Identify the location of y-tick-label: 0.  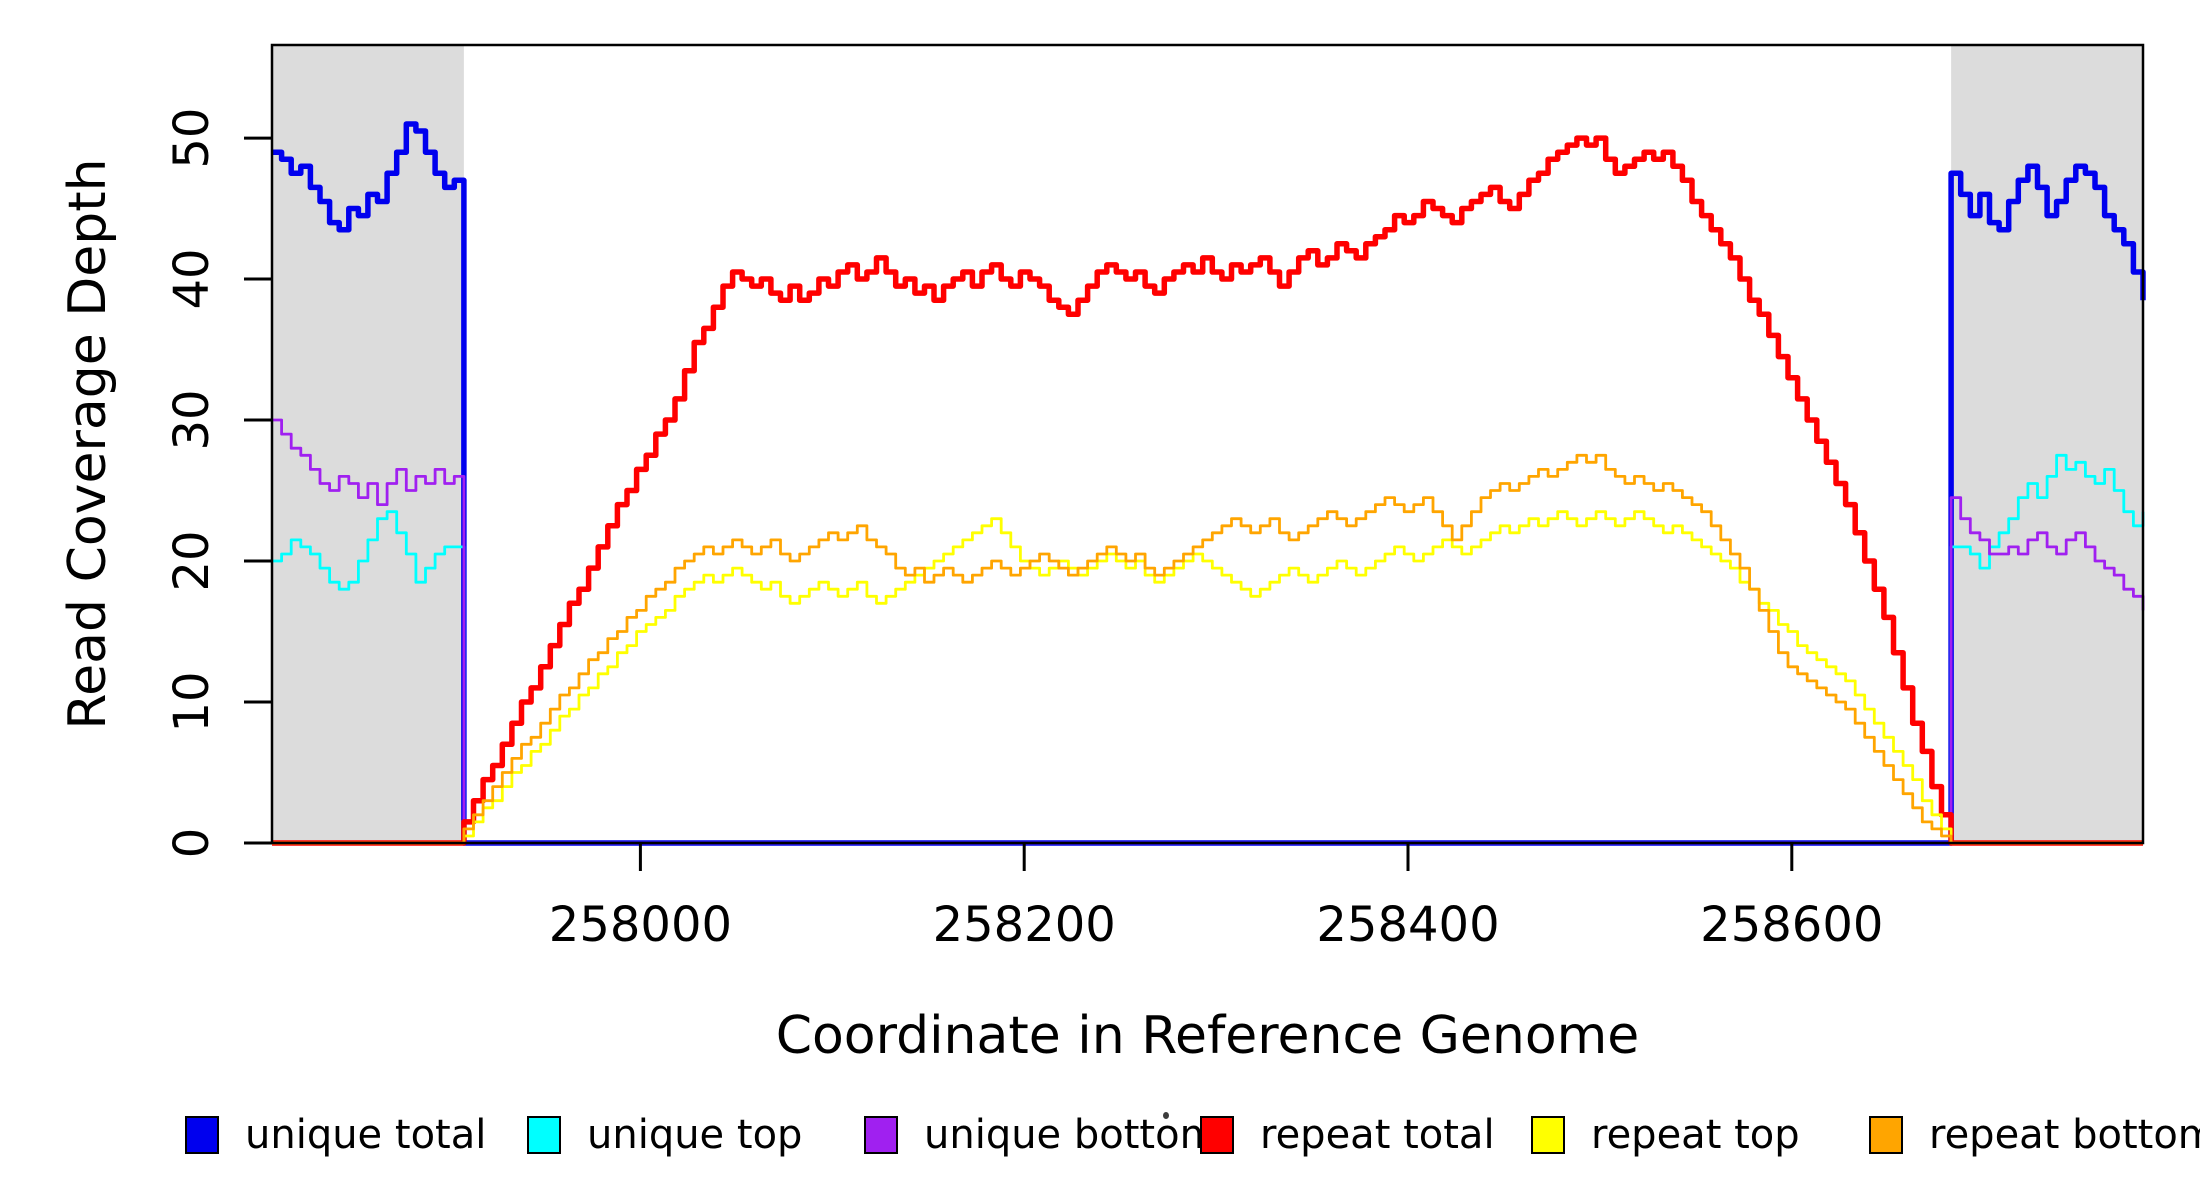
(192, 843).